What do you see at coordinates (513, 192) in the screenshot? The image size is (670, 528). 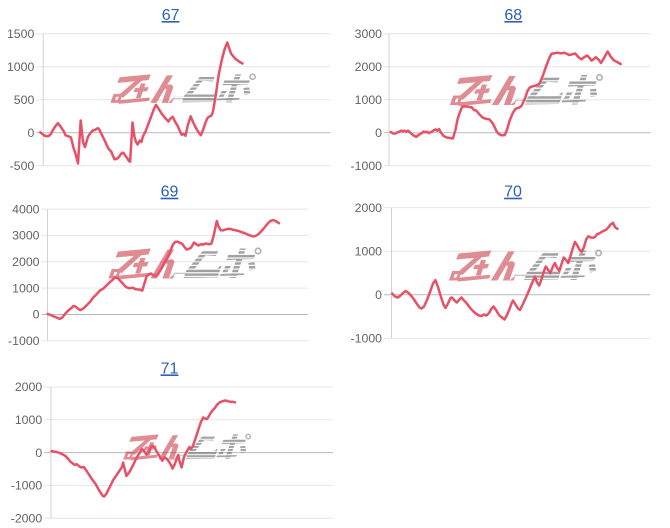 I see `svg-text: 70` at bounding box center [513, 192].